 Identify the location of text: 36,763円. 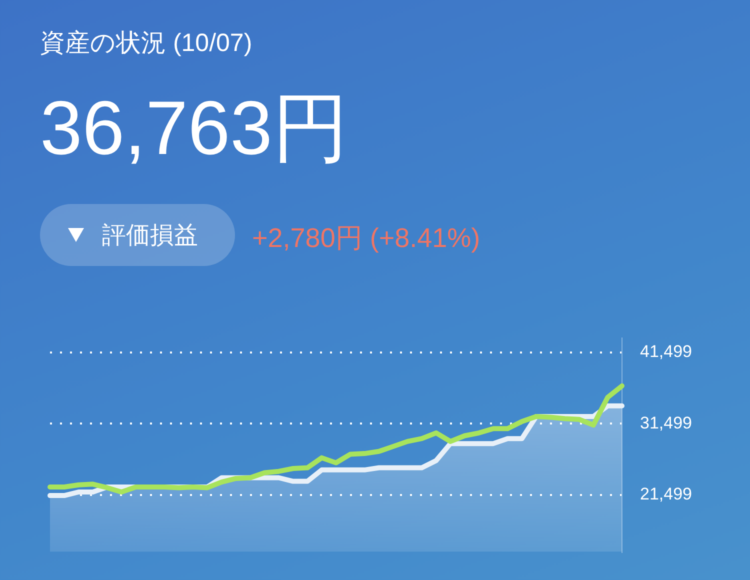
(194, 129).